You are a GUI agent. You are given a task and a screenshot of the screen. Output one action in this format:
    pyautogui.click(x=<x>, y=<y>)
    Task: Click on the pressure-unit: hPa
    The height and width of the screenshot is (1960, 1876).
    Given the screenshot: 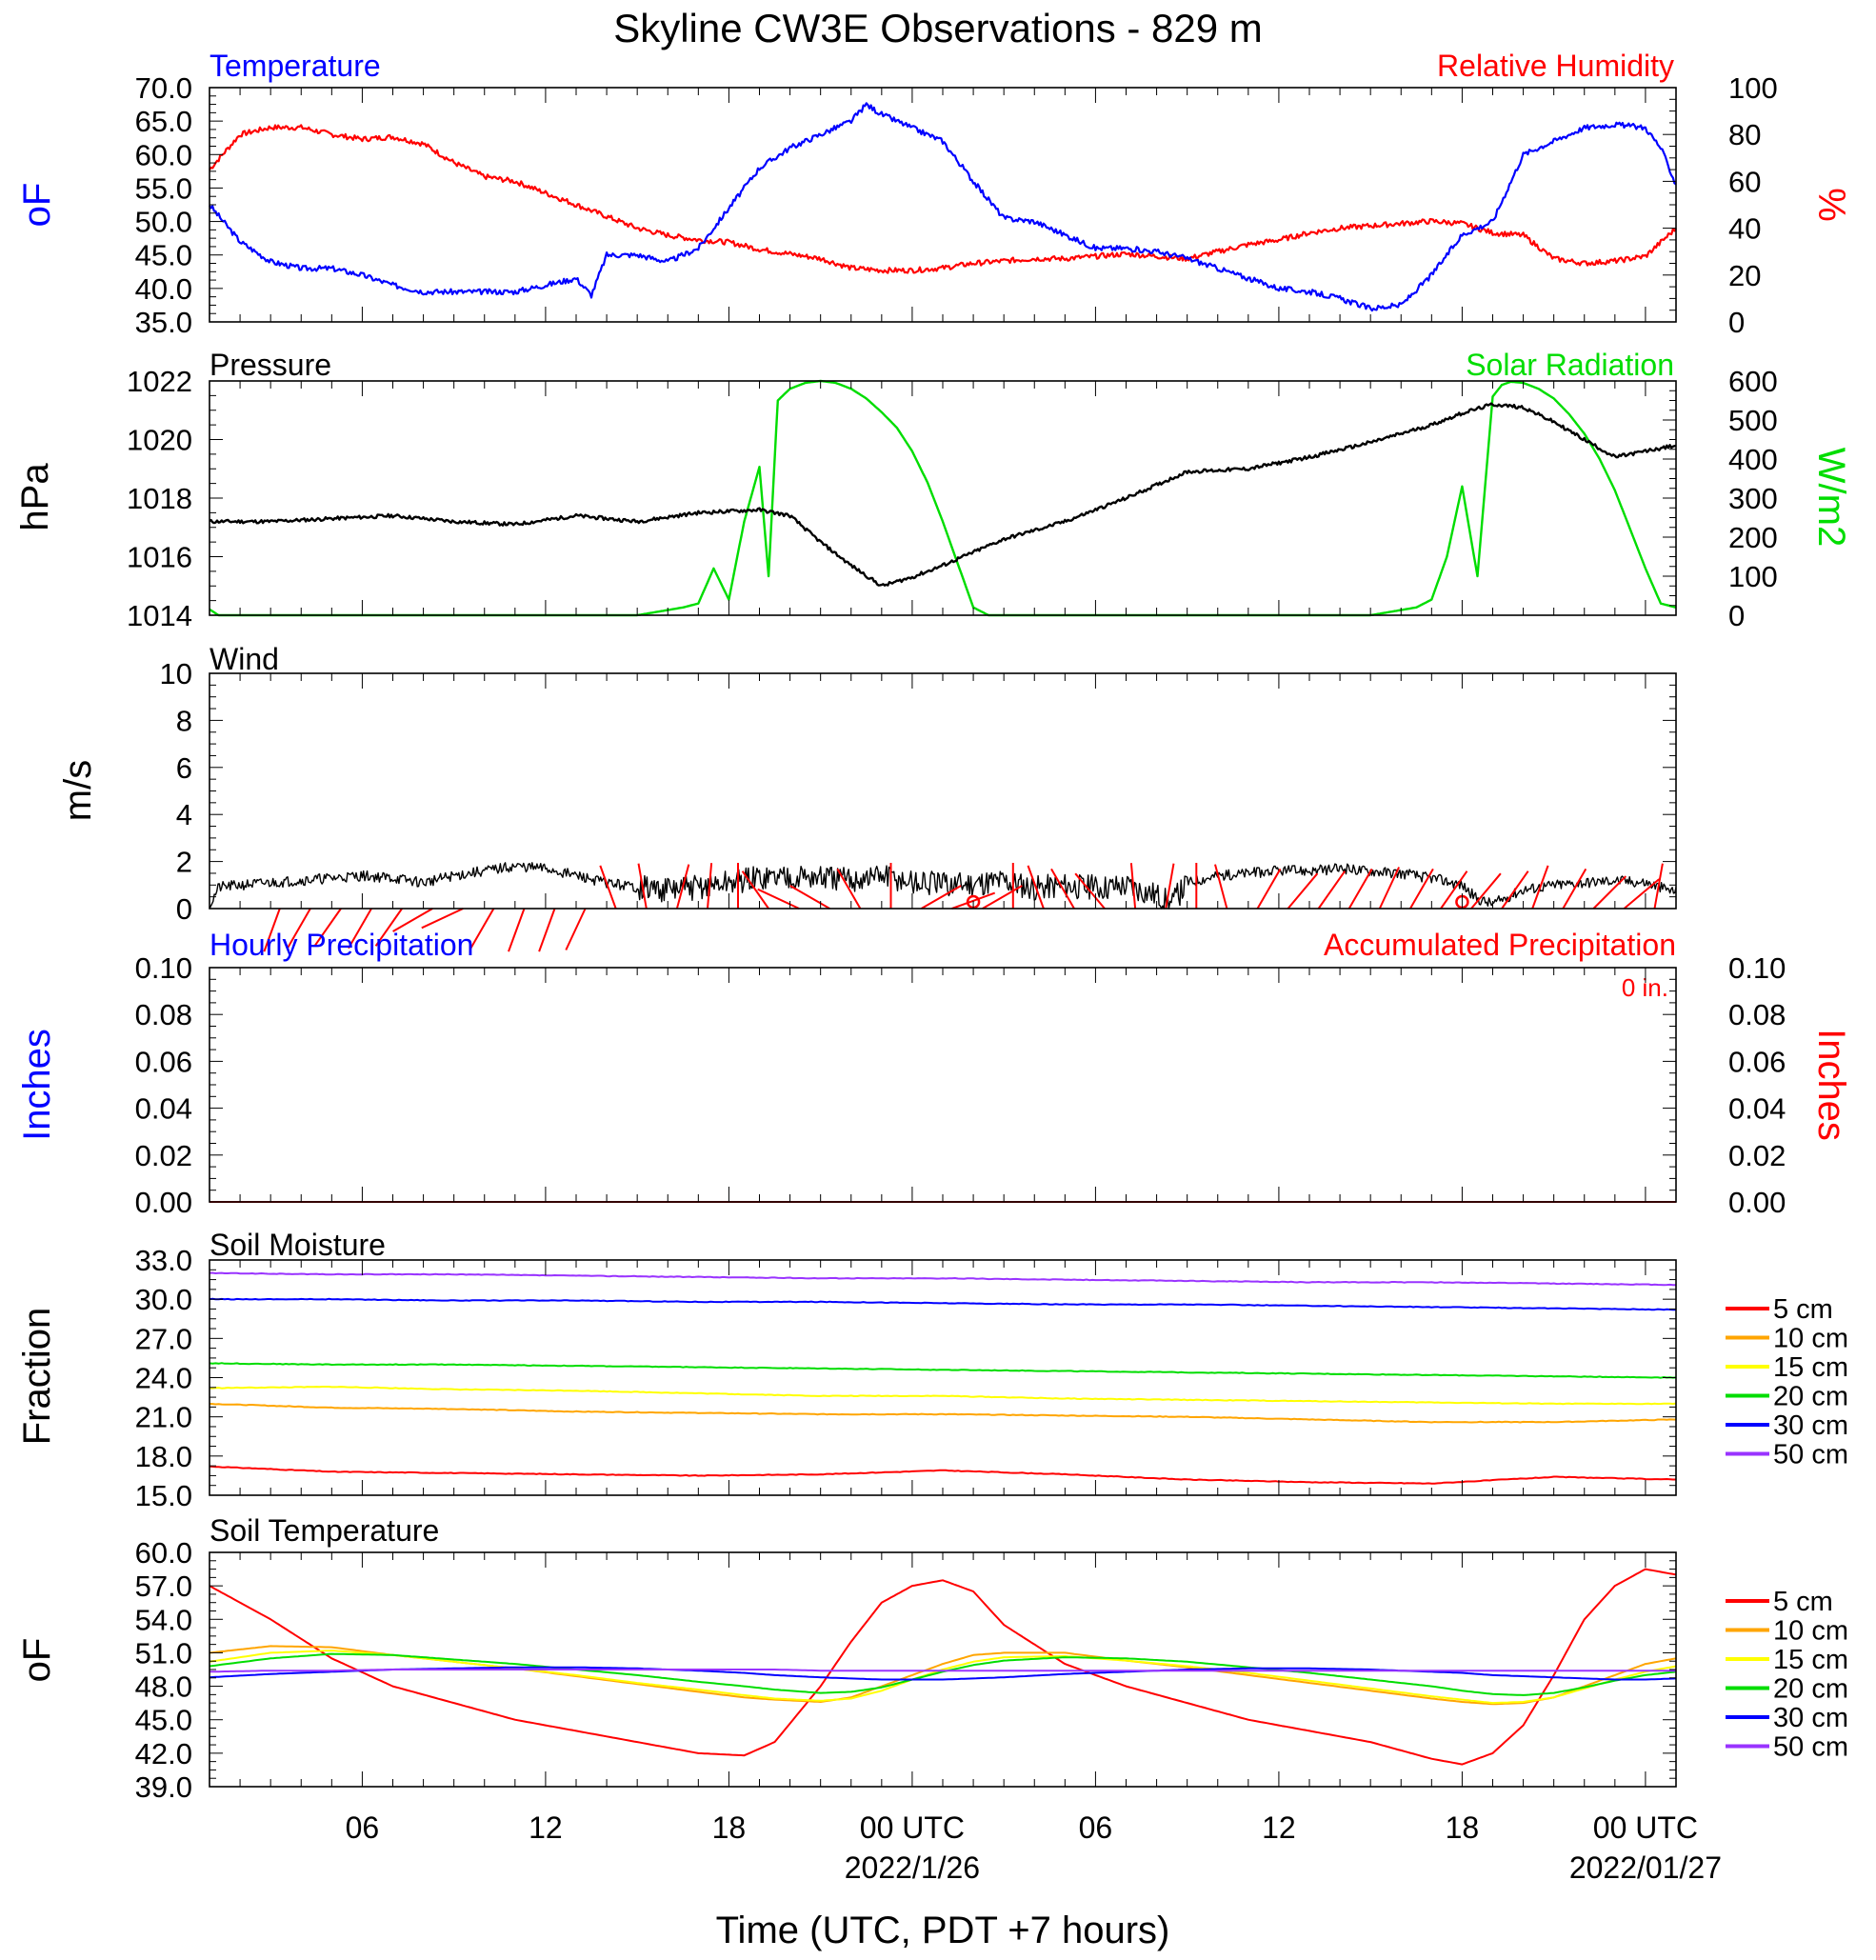 What is the action you would take?
    pyautogui.click(x=35, y=497)
    